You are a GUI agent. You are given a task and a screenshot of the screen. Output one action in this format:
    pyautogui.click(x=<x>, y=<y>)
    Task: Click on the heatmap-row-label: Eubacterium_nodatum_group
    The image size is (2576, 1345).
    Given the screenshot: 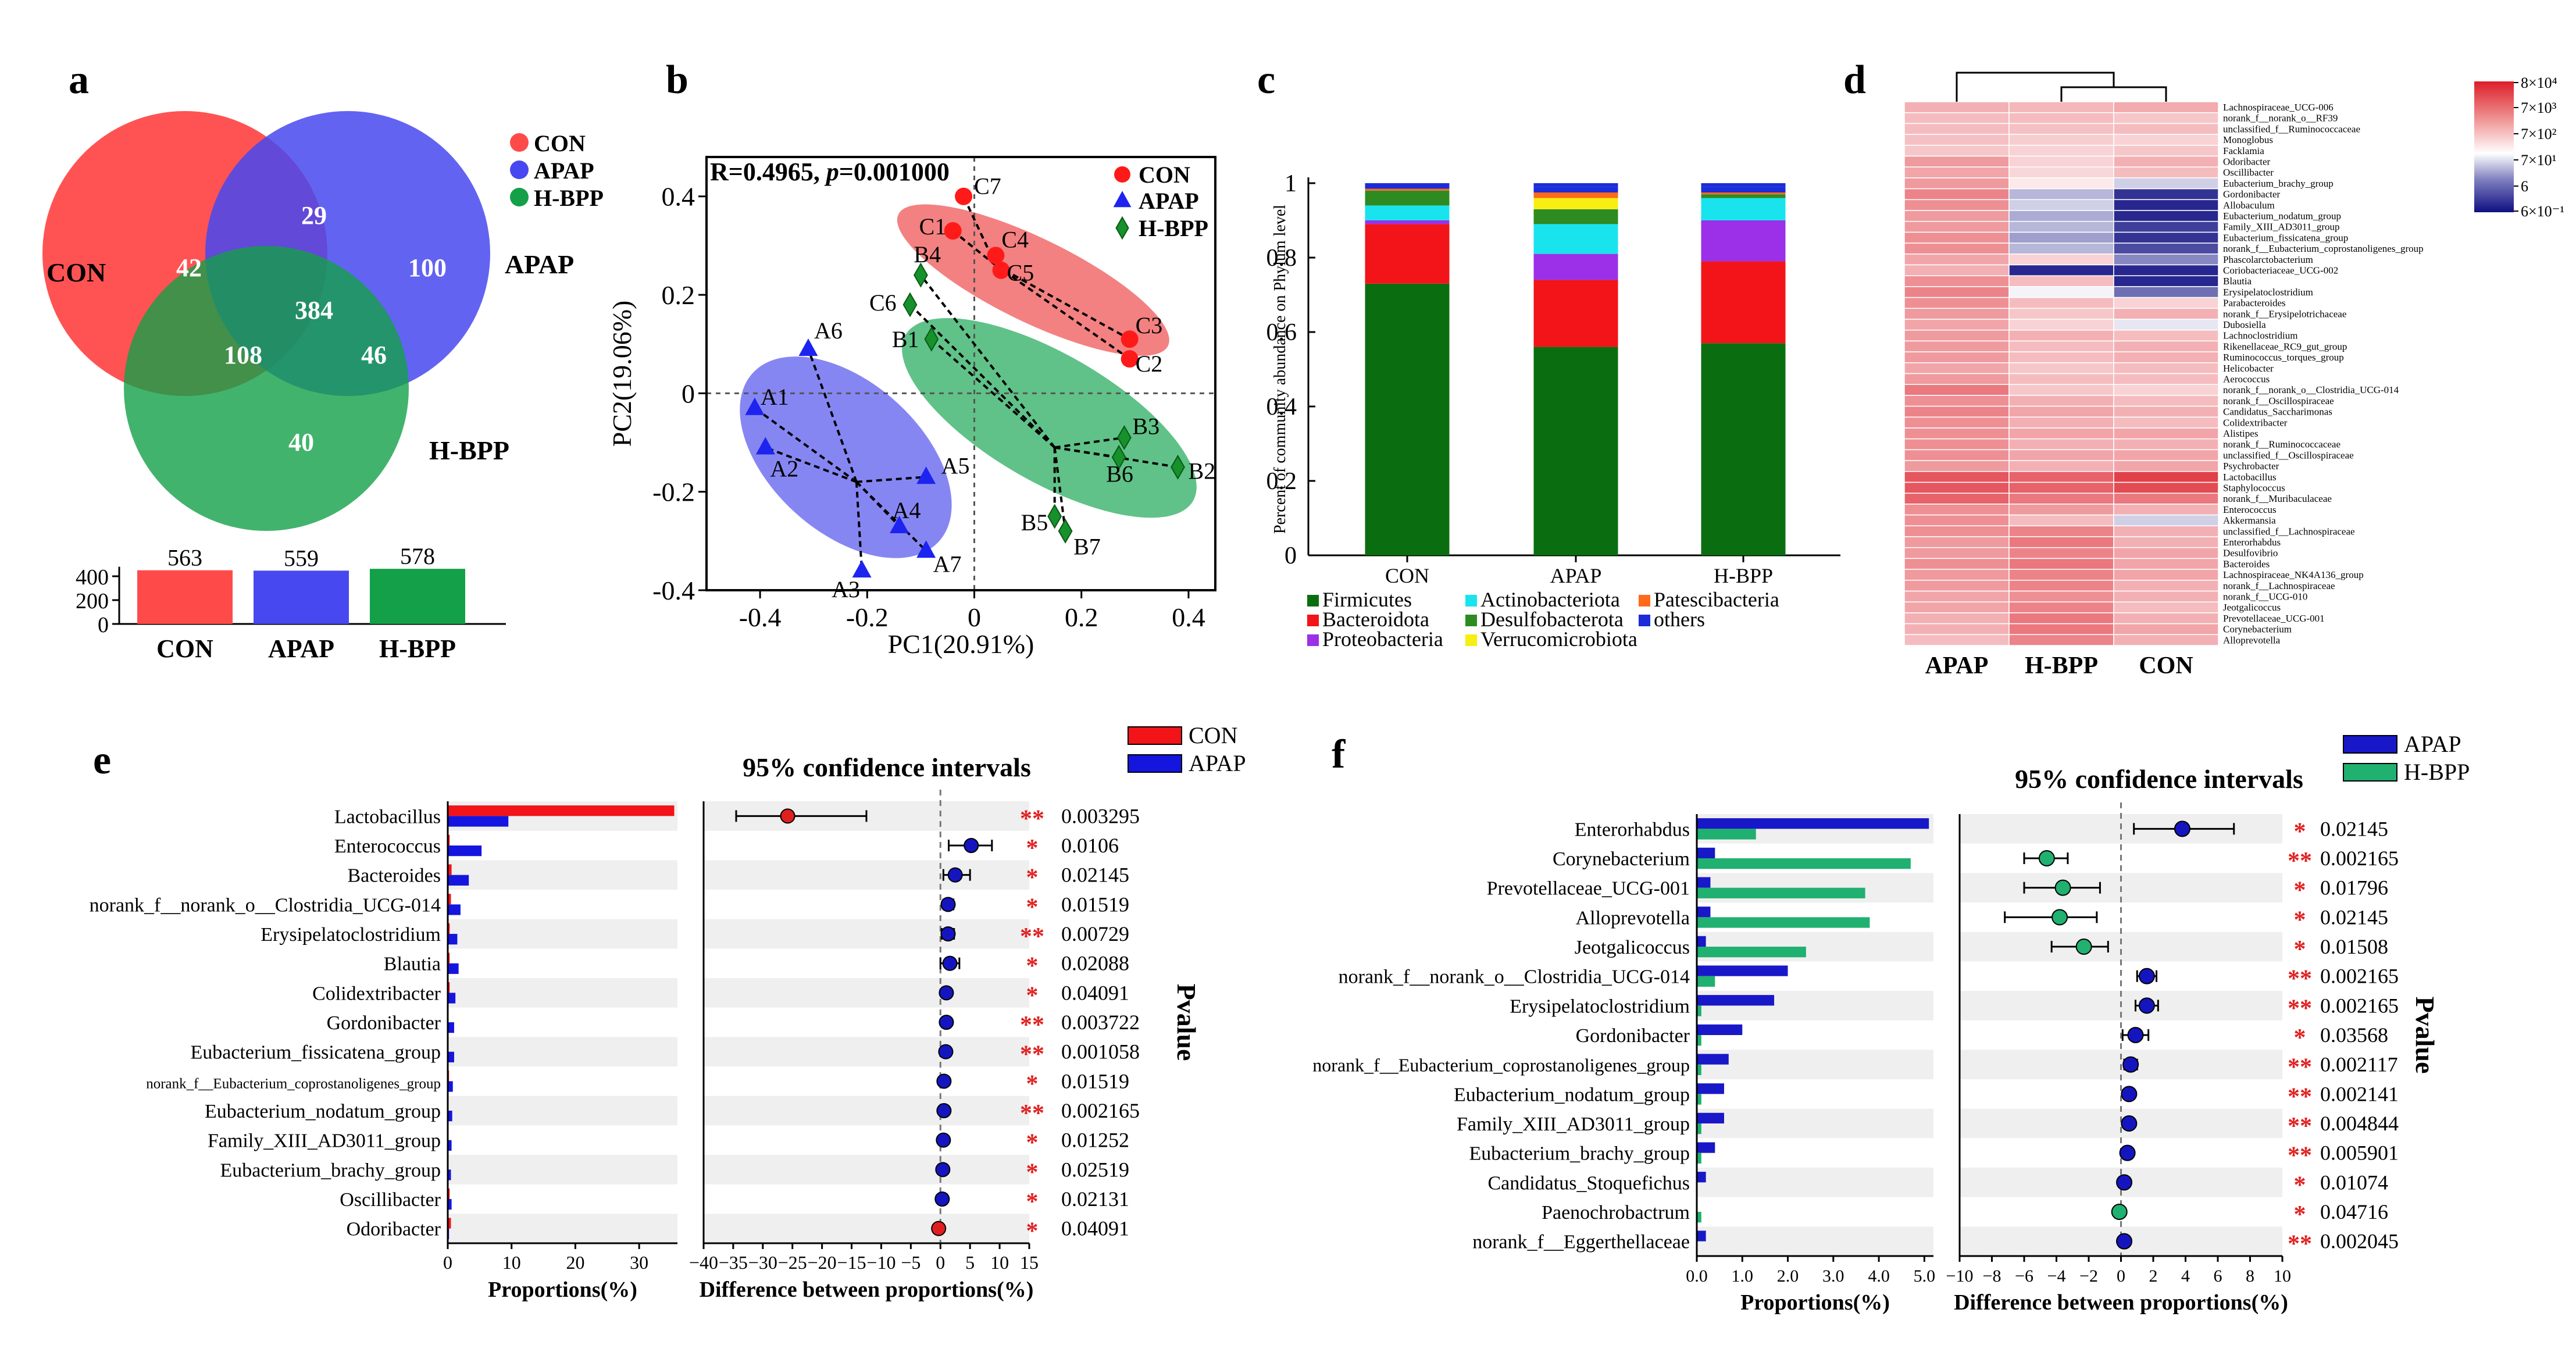 What is the action you would take?
    pyautogui.click(x=2282, y=217)
    